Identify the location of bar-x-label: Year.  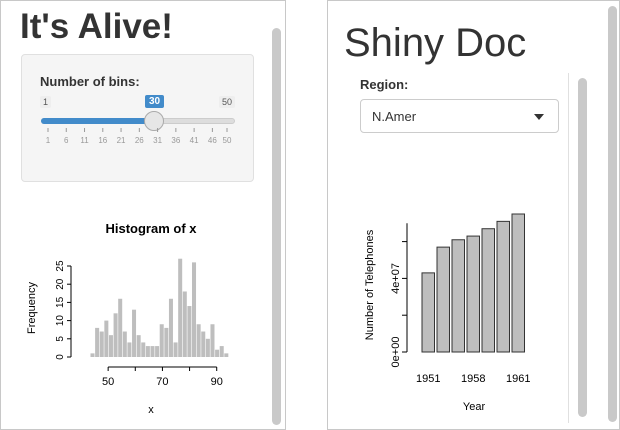
(474, 407).